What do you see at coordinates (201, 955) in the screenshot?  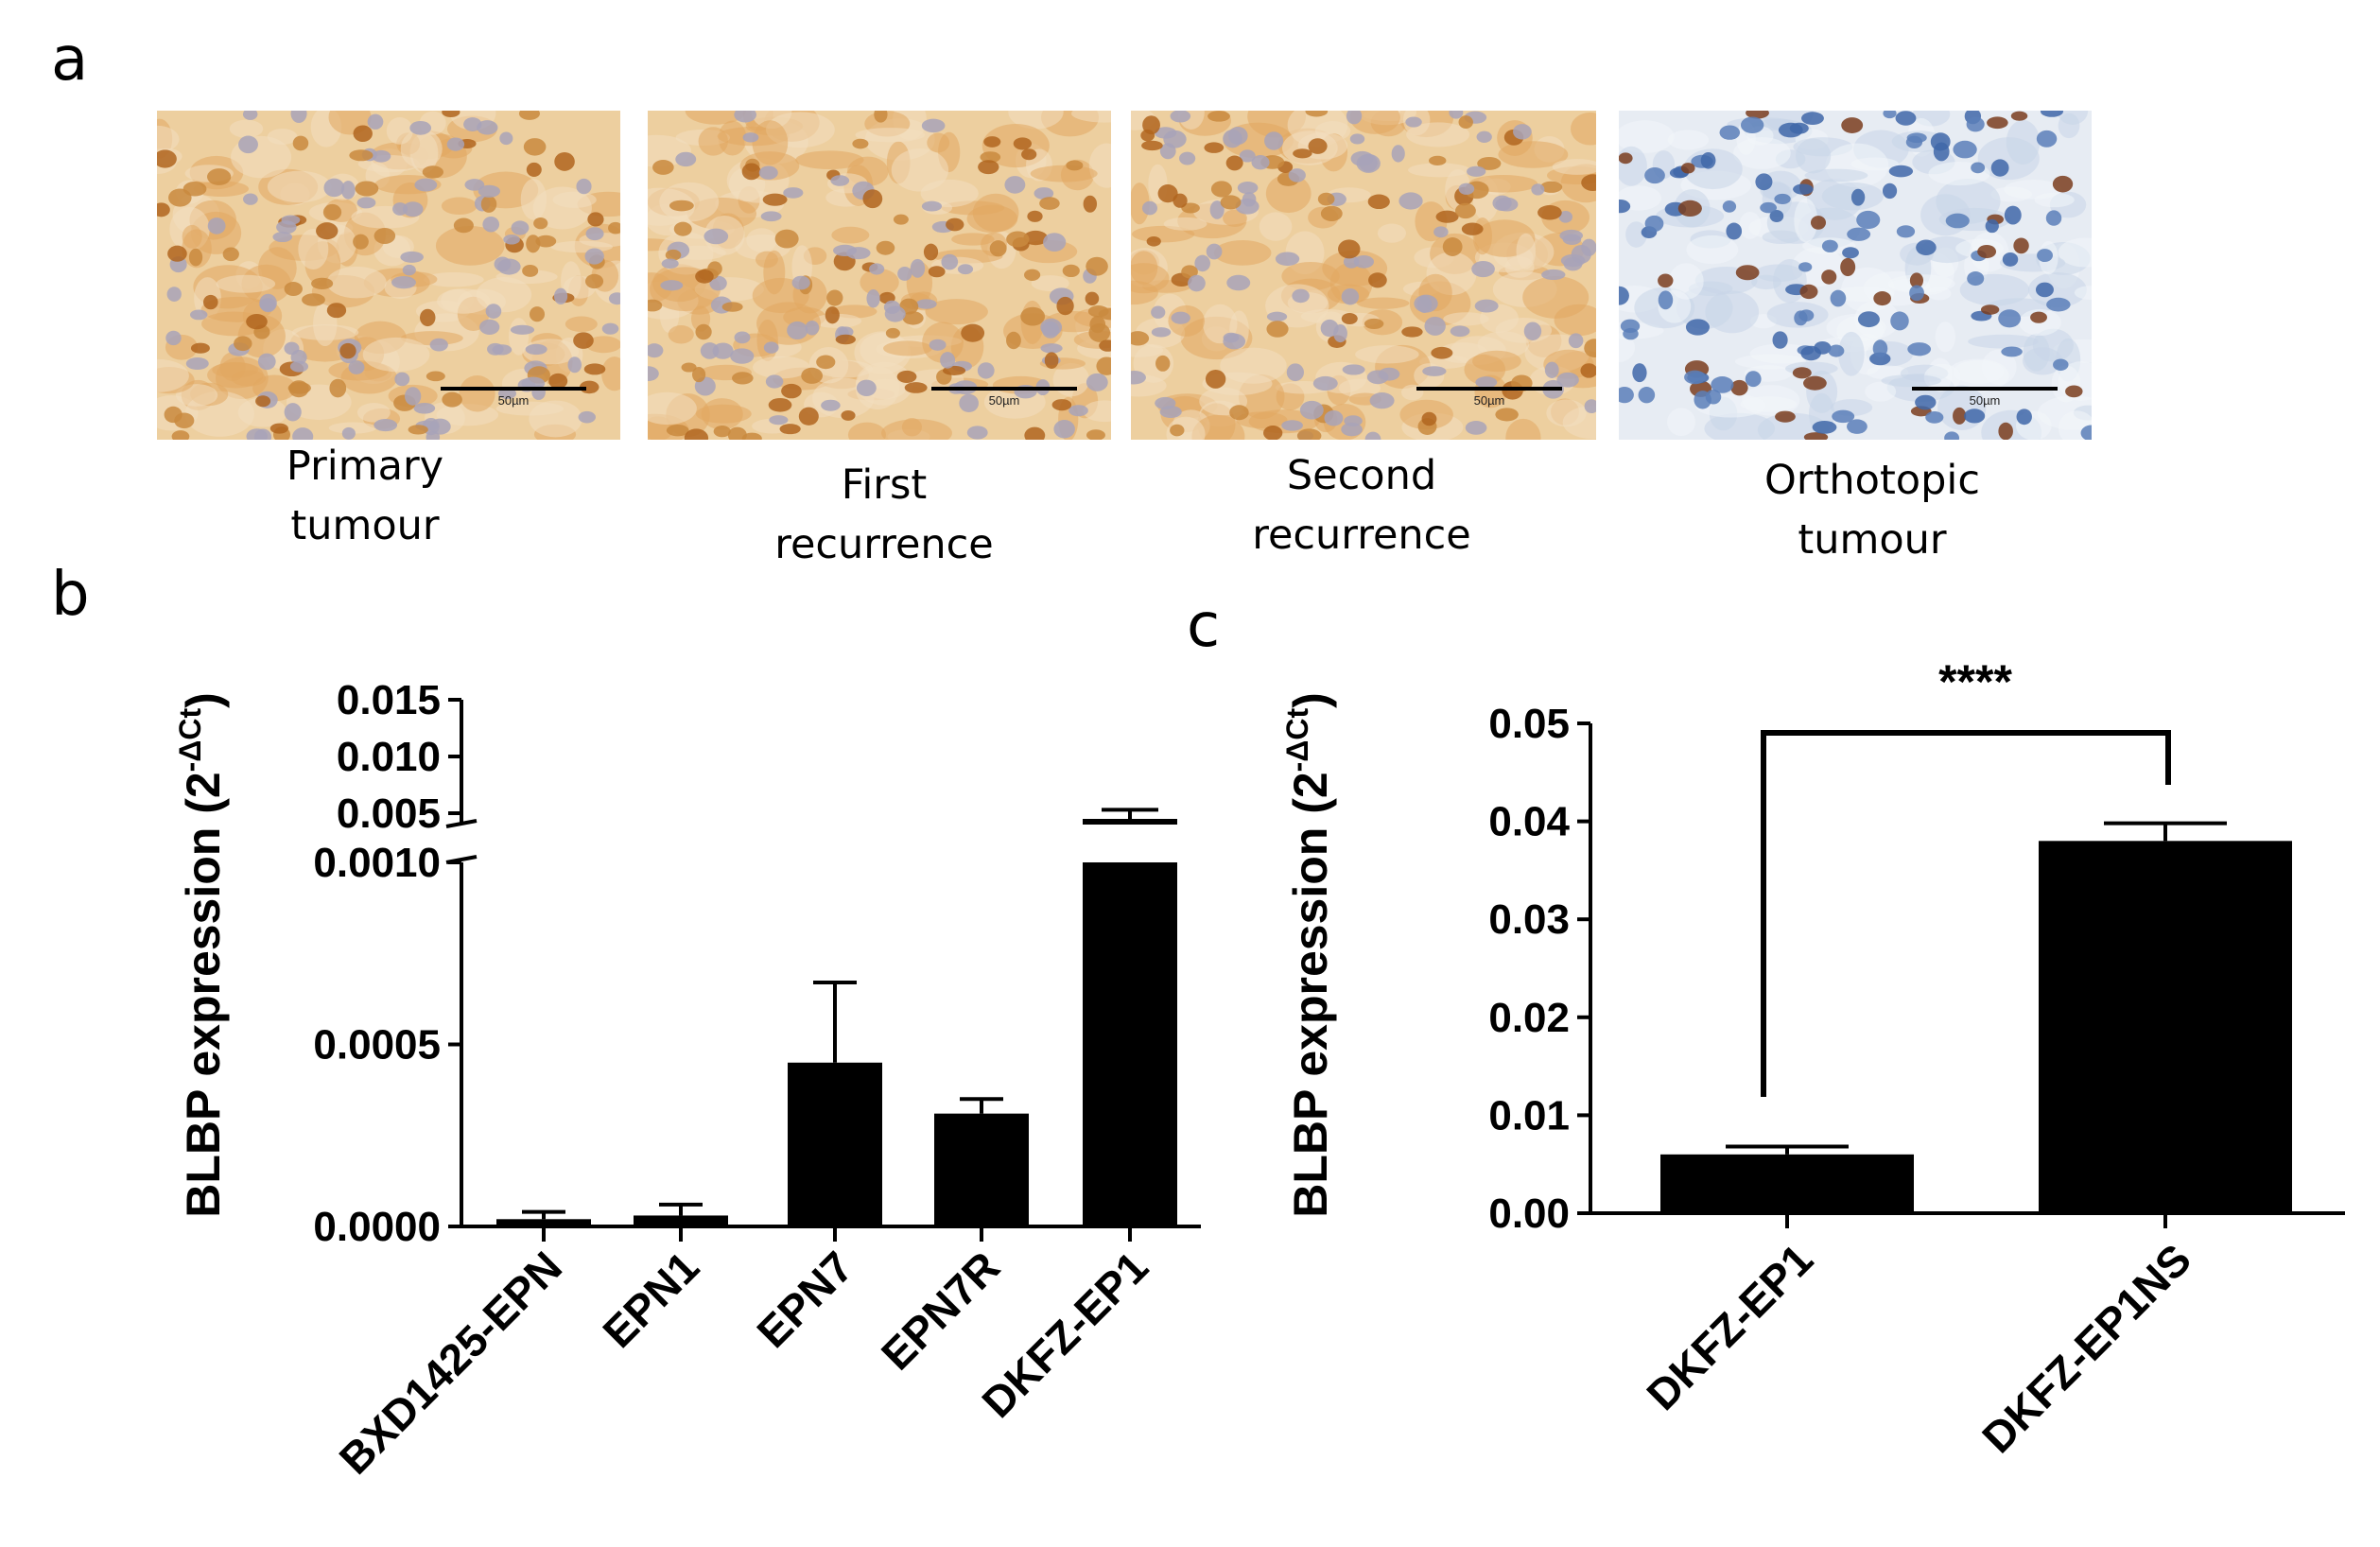 I see `y-axis-label: BLBP expression (2-ΔCt)` at bounding box center [201, 955].